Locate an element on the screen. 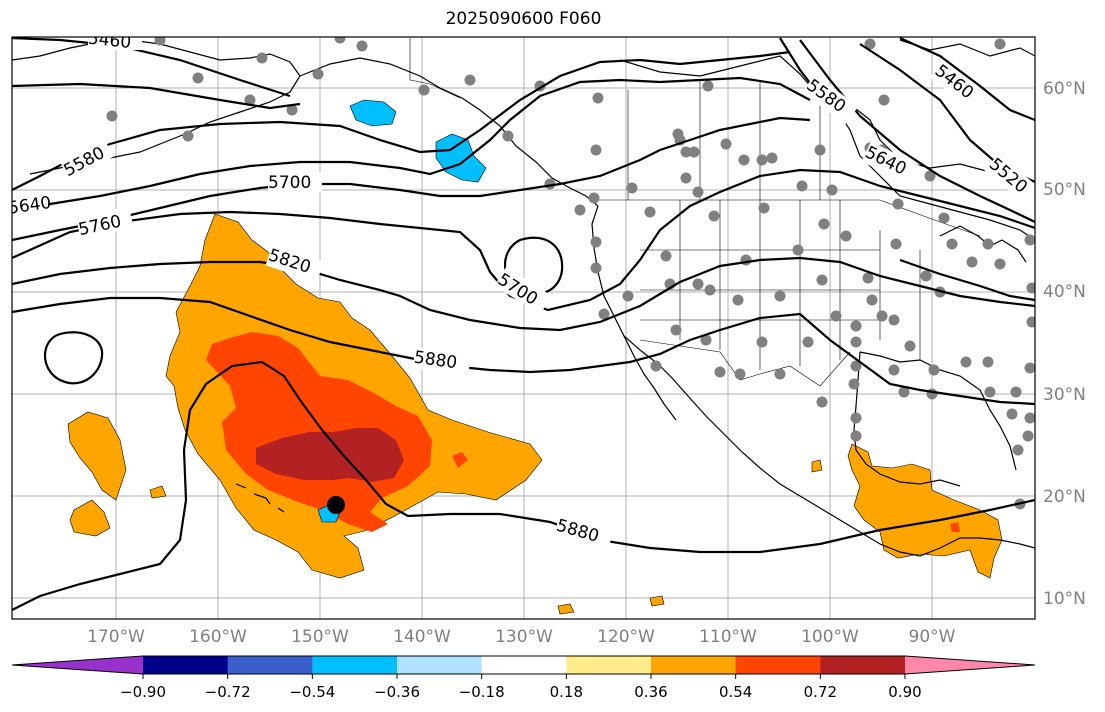 This screenshot has height=712, width=1105. us-canada-border is located at coordinates (789, 218).